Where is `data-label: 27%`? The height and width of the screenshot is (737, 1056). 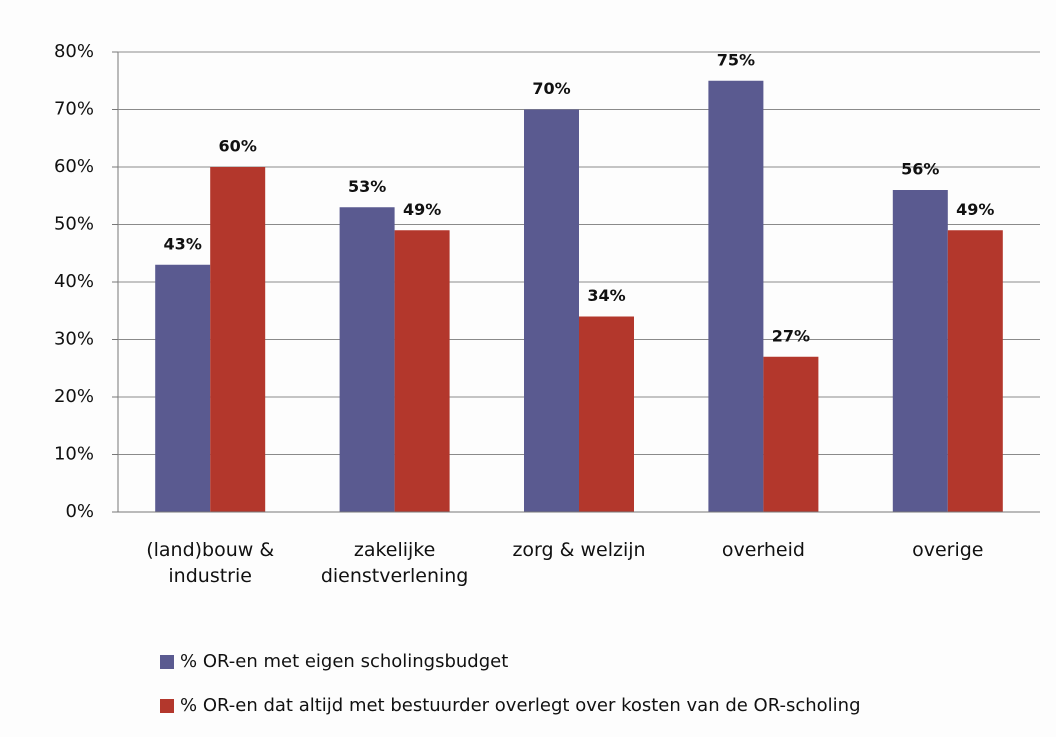 data-label: 27% is located at coordinates (791, 335).